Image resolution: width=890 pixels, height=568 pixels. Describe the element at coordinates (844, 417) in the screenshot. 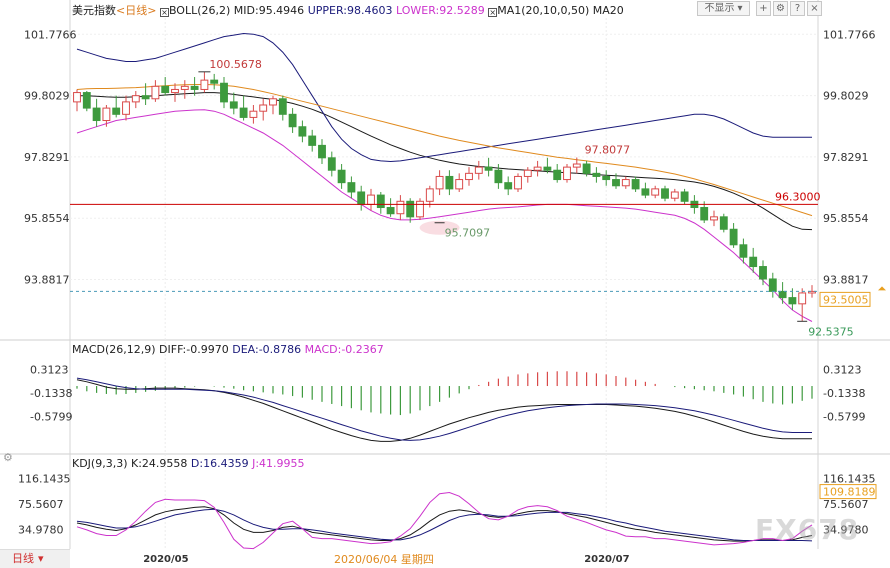

I see `macd-y-tick-right: -0.5799` at that location.